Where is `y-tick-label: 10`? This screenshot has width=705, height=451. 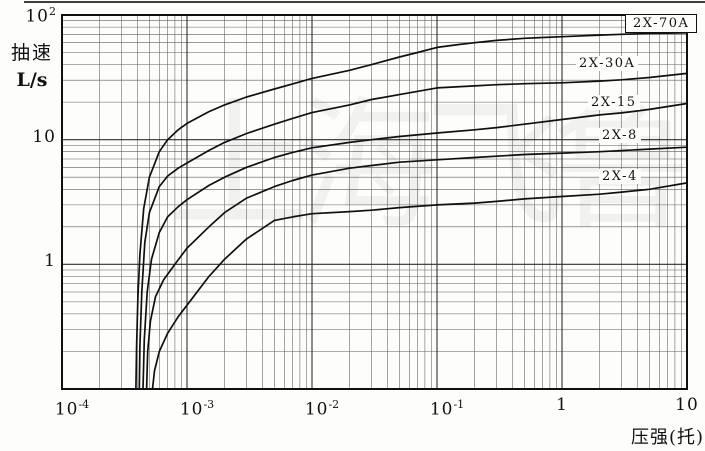 y-tick-label: 10 is located at coordinates (33, 137).